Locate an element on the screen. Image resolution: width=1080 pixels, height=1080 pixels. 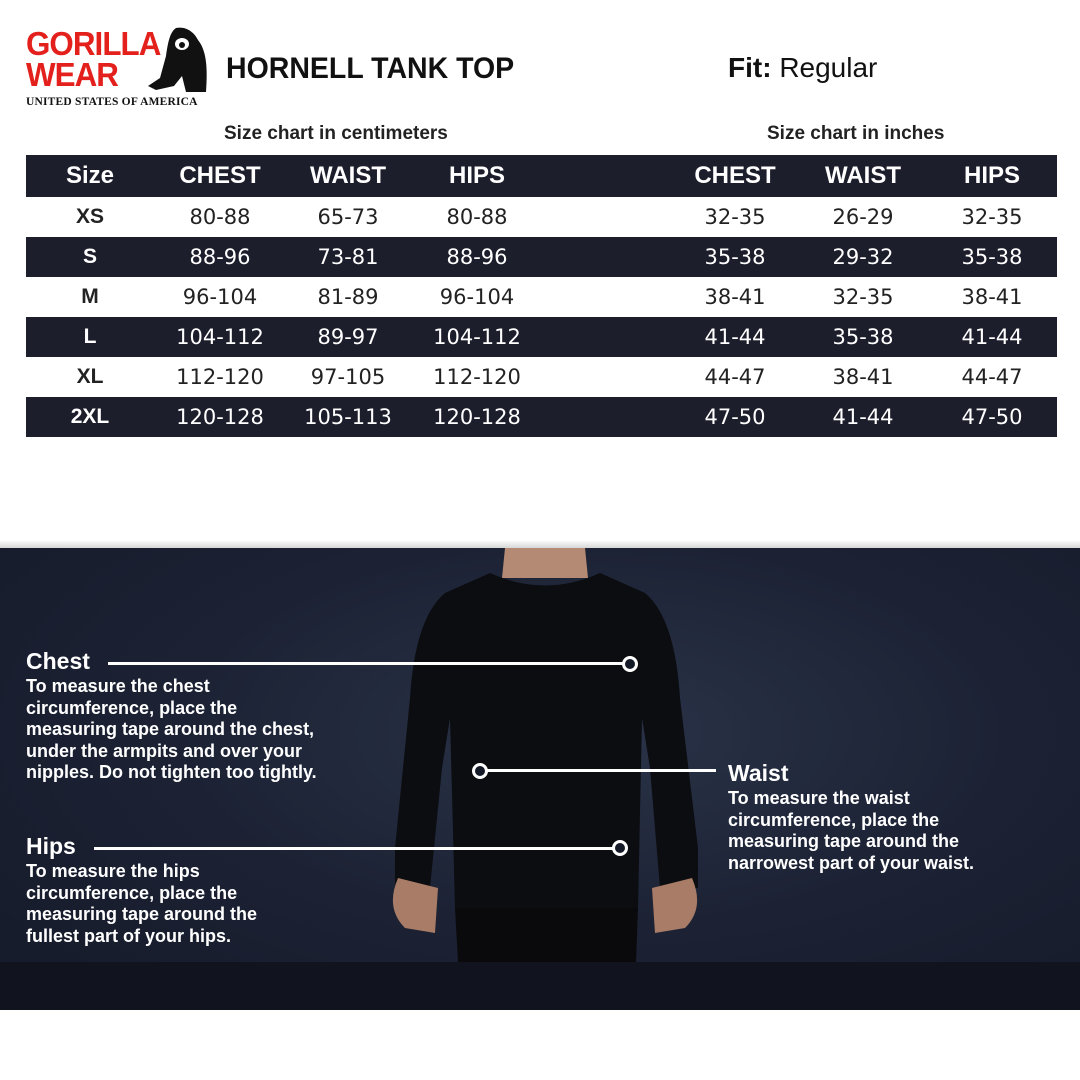
hips-marker-icon is located at coordinates (620, 848).